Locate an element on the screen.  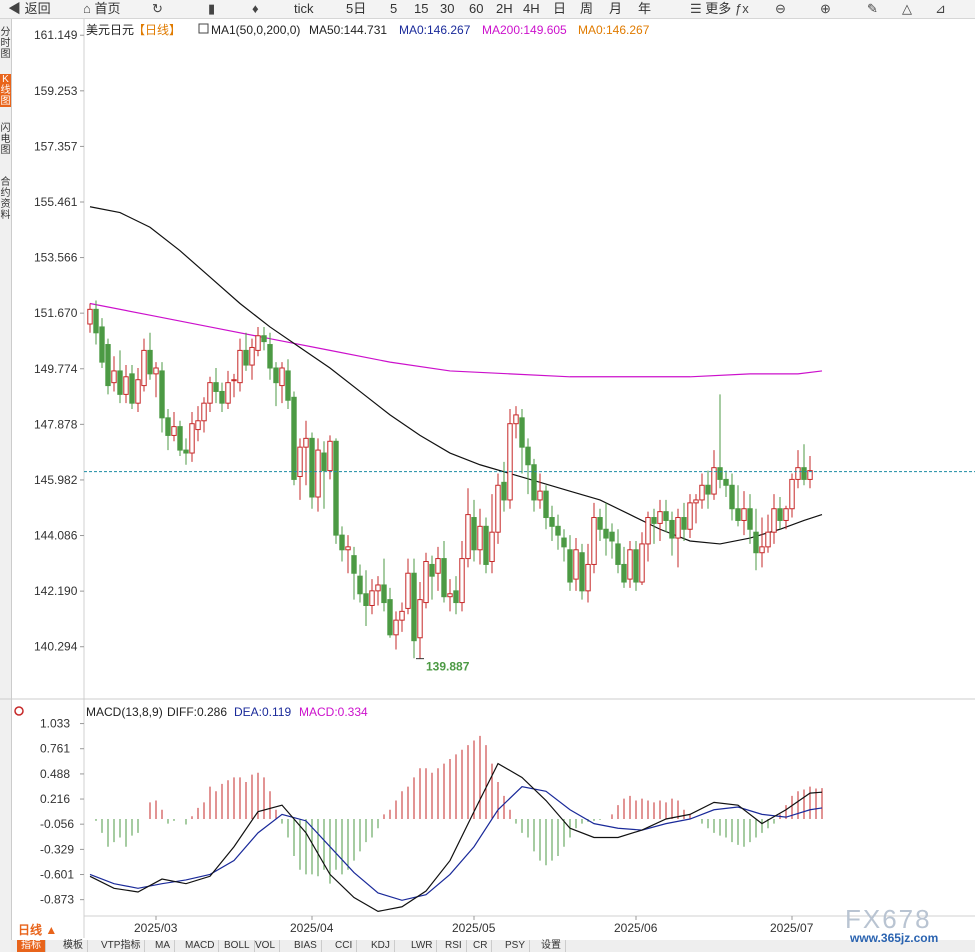
5min-button: 5 is located at coordinates (393, 9).